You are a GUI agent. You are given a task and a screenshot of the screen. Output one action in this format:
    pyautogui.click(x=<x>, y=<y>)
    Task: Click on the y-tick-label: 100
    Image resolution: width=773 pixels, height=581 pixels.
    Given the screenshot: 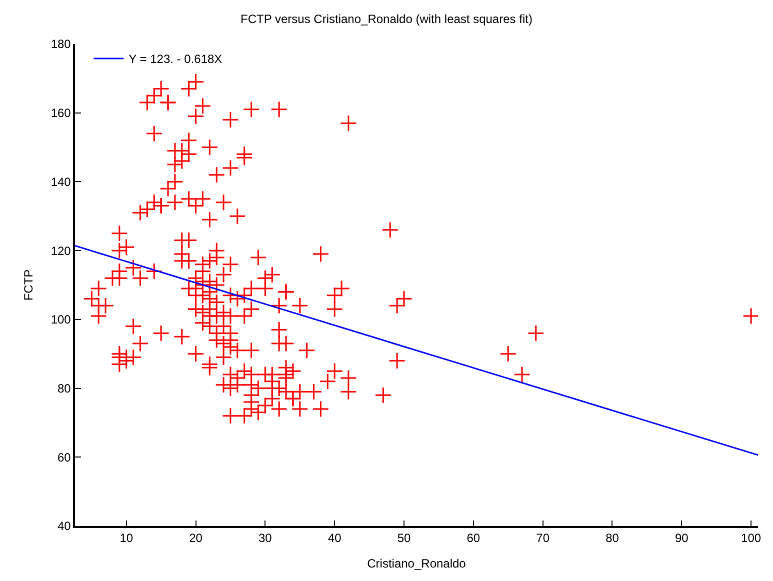 What is the action you would take?
    pyautogui.click(x=61, y=319)
    